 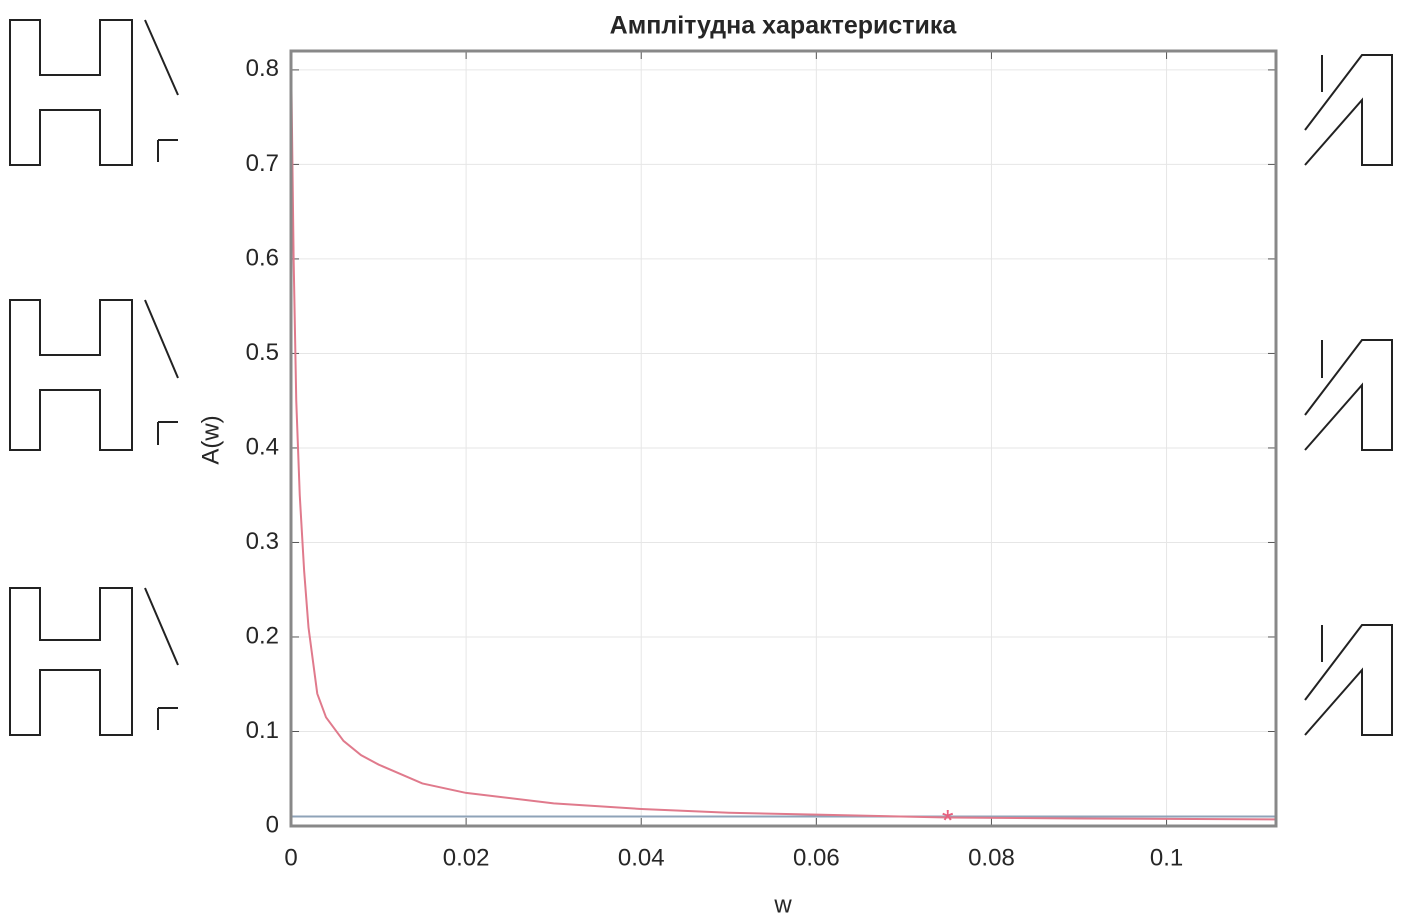 What do you see at coordinates (262, 163) in the screenshot?
I see `y-tick-label: 0.7` at bounding box center [262, 163].